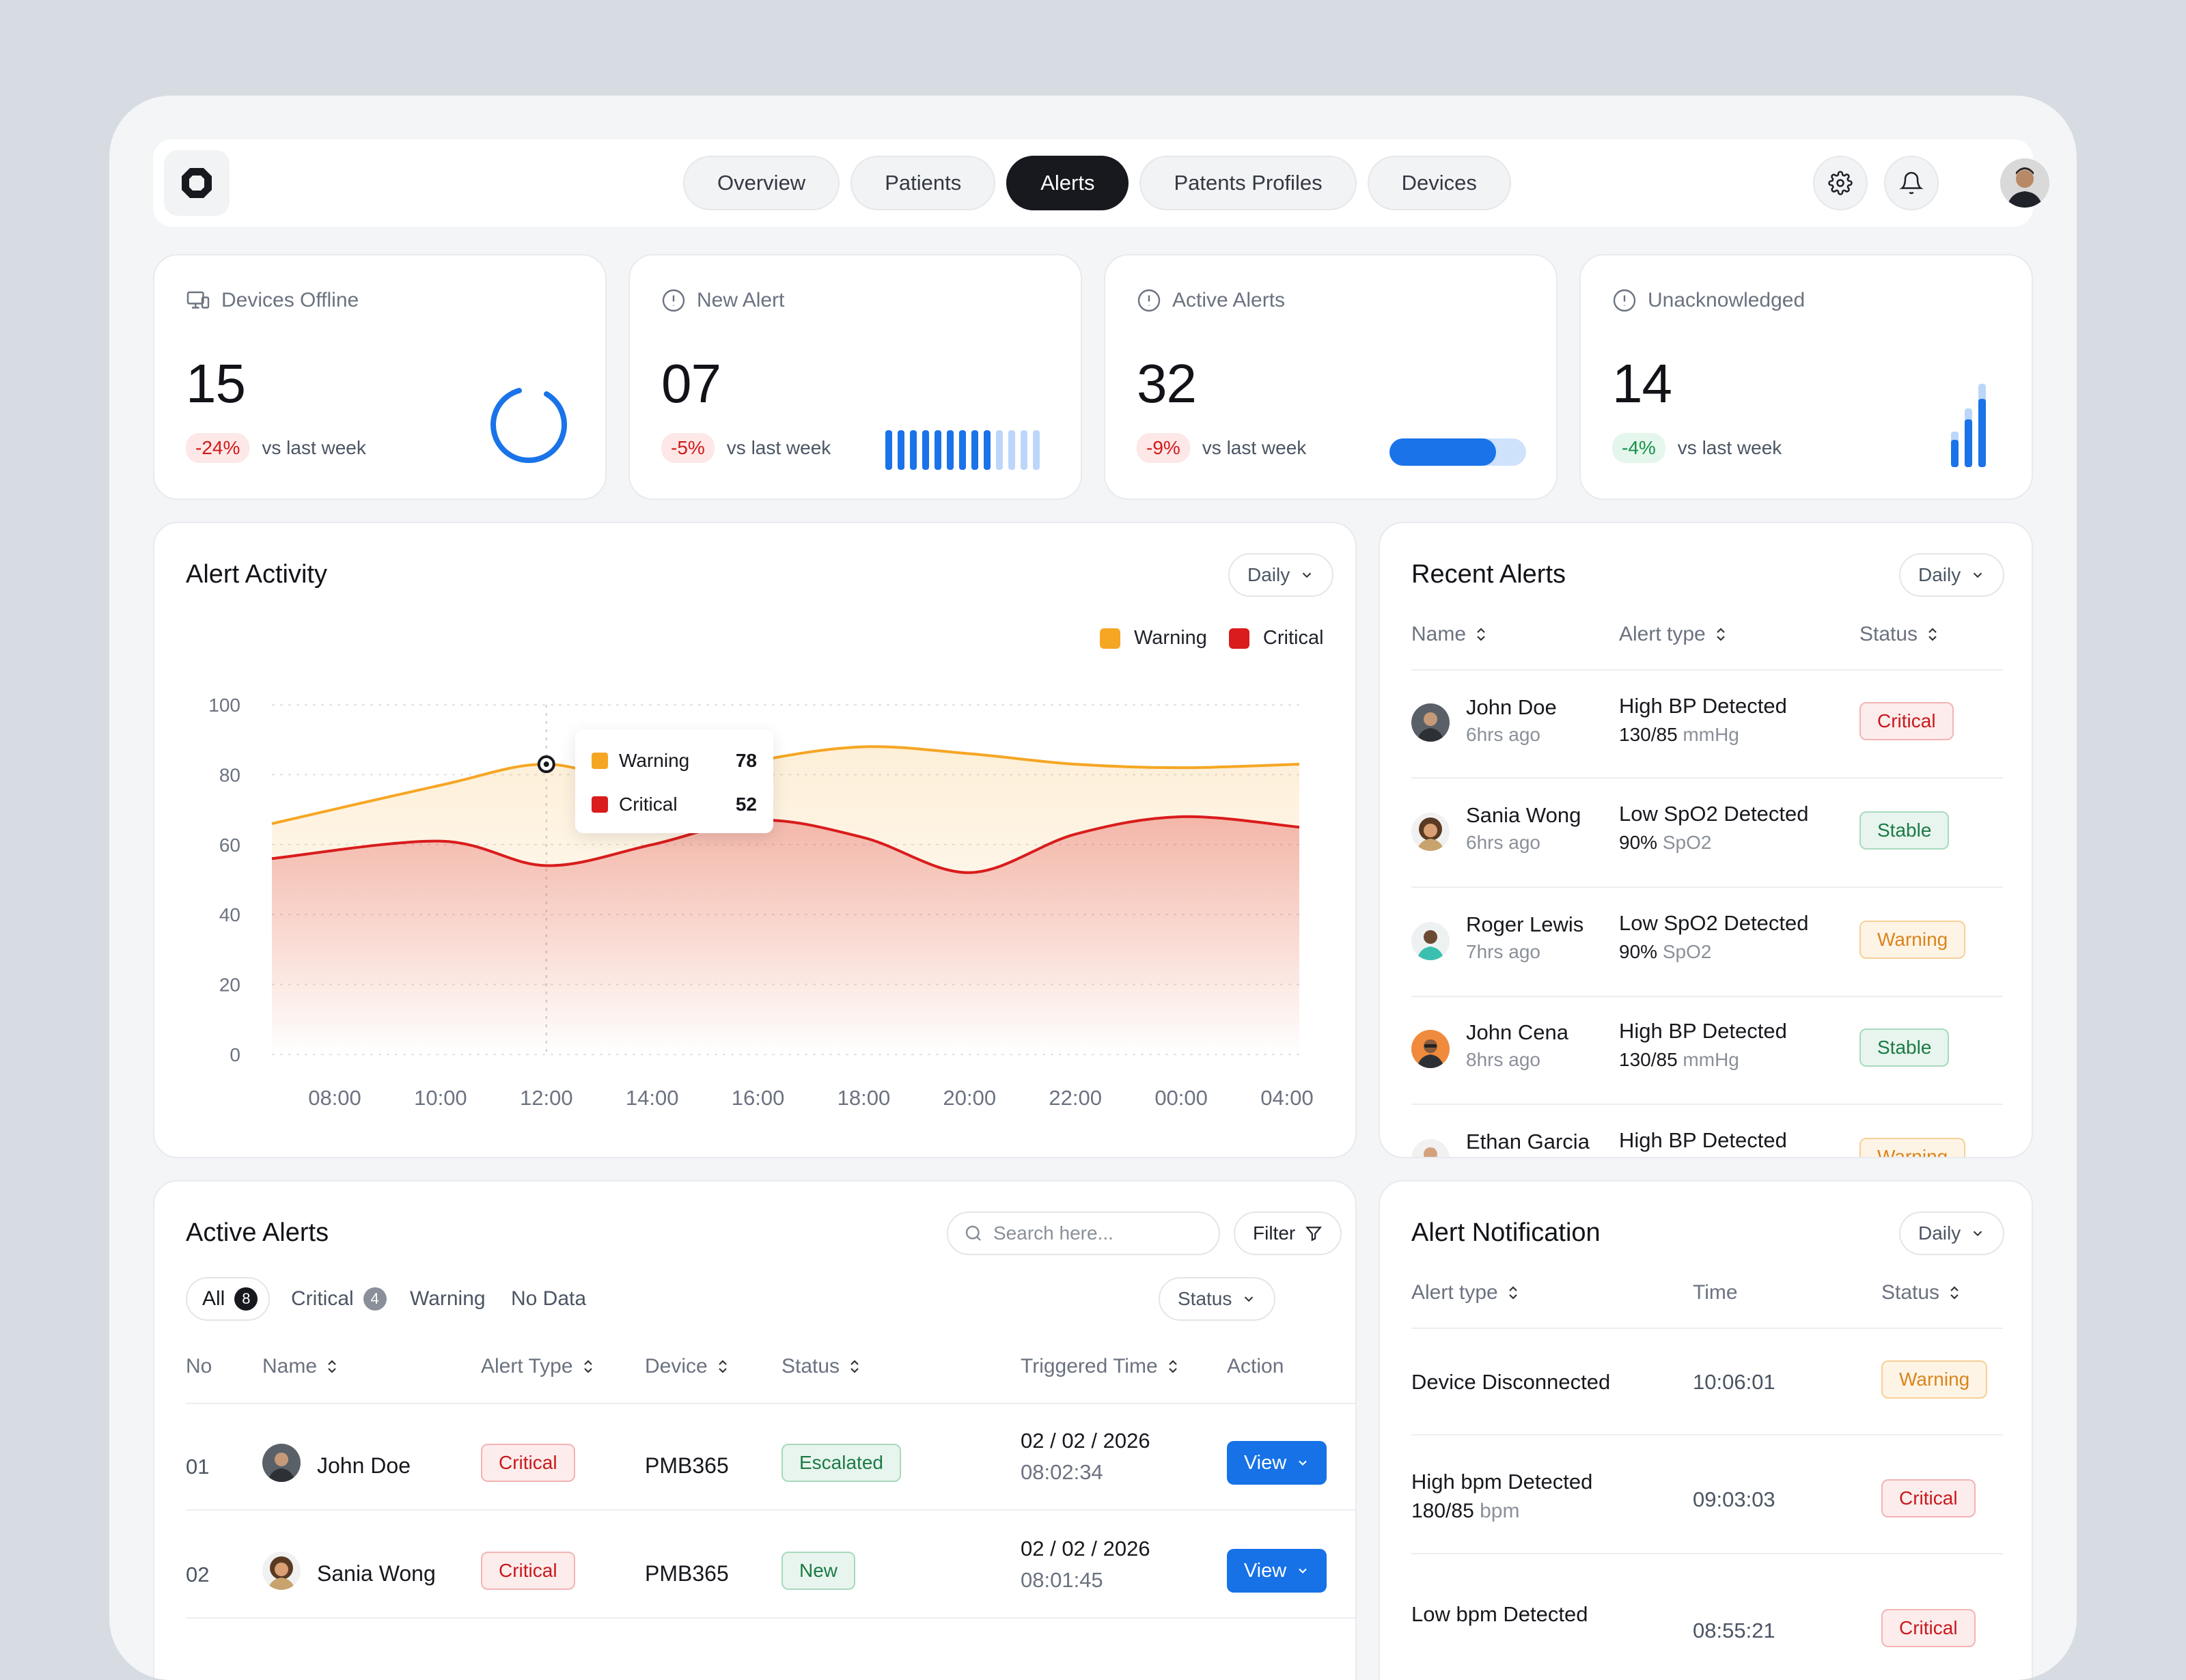 This screenshot has width=2186, height=1680. Describe the element at coordinates (538, 1366) in the screenshot. I see `header-alert-type: Alert Type` at that location.